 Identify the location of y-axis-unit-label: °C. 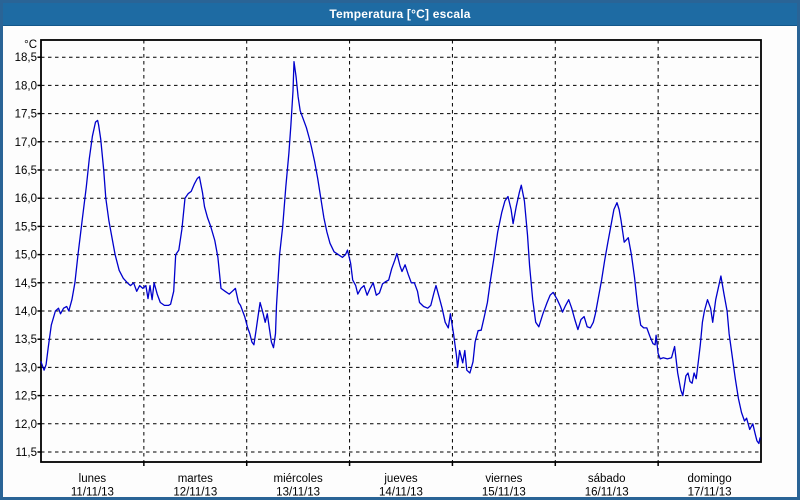
(30, 45).